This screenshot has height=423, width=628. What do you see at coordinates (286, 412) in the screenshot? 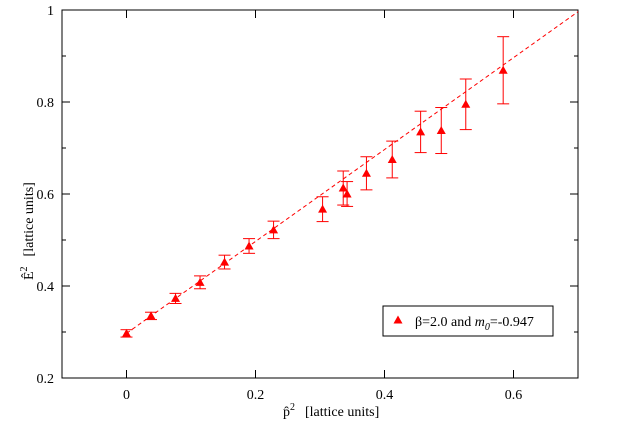
I see `x-axis-symbol: p̂` at bounding box center [286, 412].